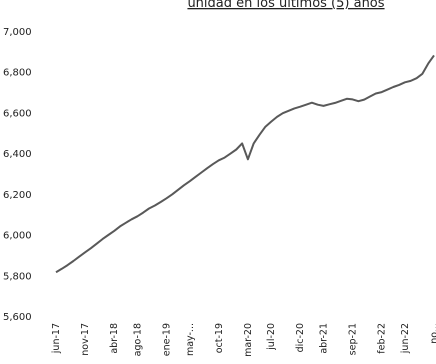  What do you see at coordinates (219, 338) in the screenshot?
I see `x-tick-label: oct-19` at bounding box center [219, 338].